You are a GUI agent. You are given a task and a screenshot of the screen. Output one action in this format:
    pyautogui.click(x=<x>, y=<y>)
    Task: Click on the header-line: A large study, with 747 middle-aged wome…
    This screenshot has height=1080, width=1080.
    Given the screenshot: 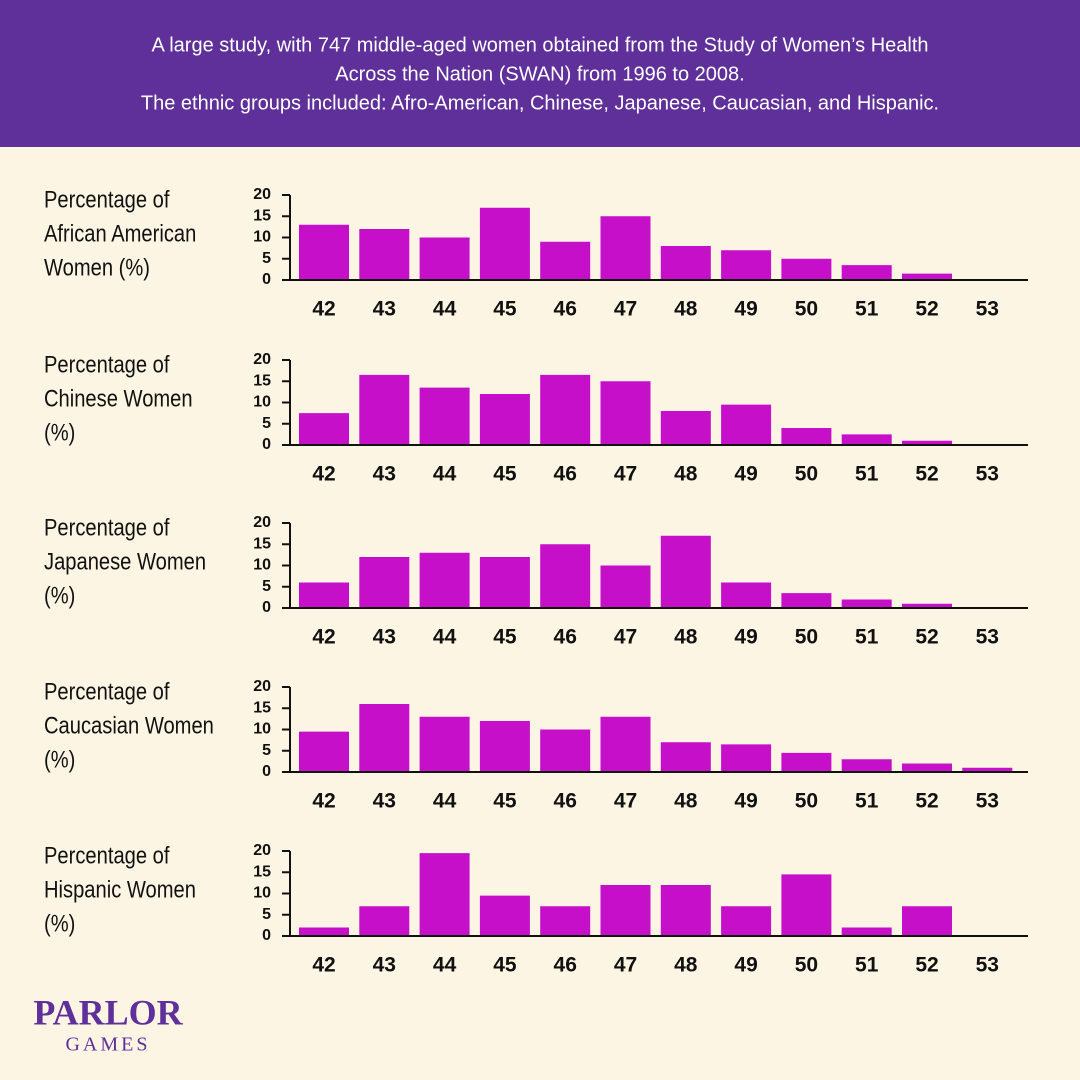 What is the action you would take?
    pyautogui.click(x=539, y=45)
    